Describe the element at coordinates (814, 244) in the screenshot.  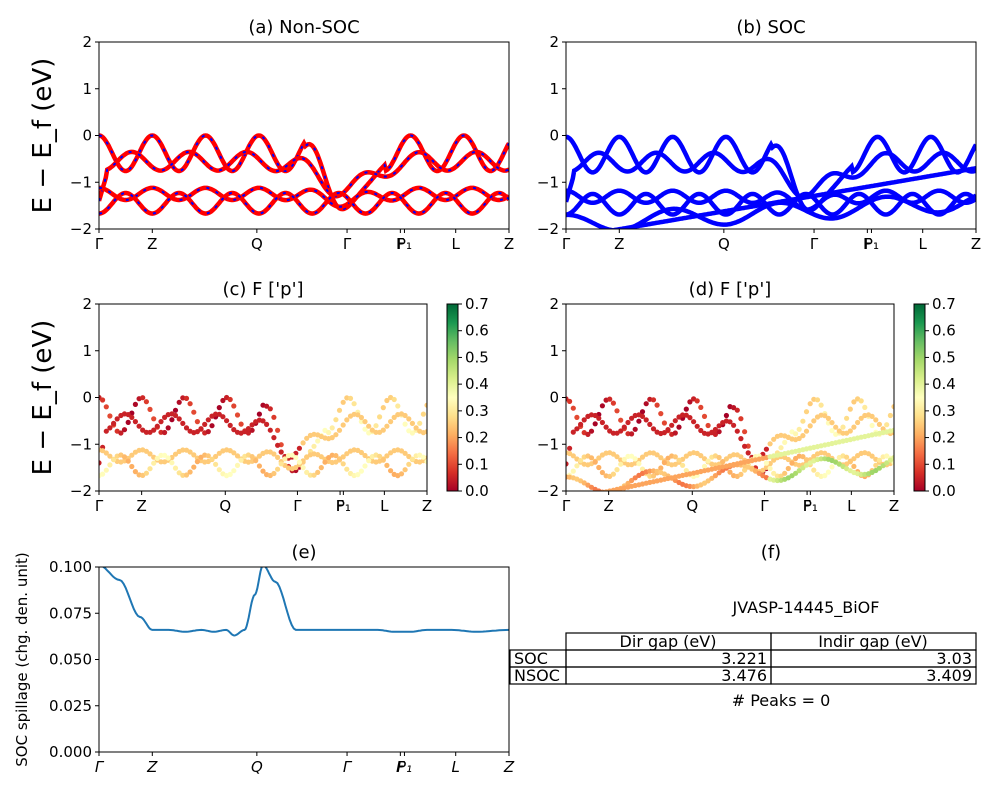
I see `x-tick-label: Γ` at that location.